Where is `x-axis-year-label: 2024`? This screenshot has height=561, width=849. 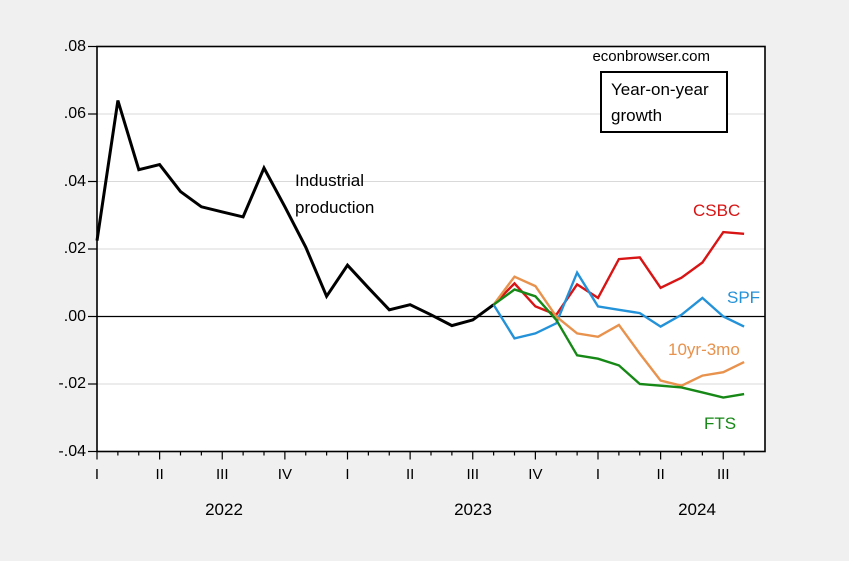
x-axis-year-label: 2024 is located at coordinates (697, 509).